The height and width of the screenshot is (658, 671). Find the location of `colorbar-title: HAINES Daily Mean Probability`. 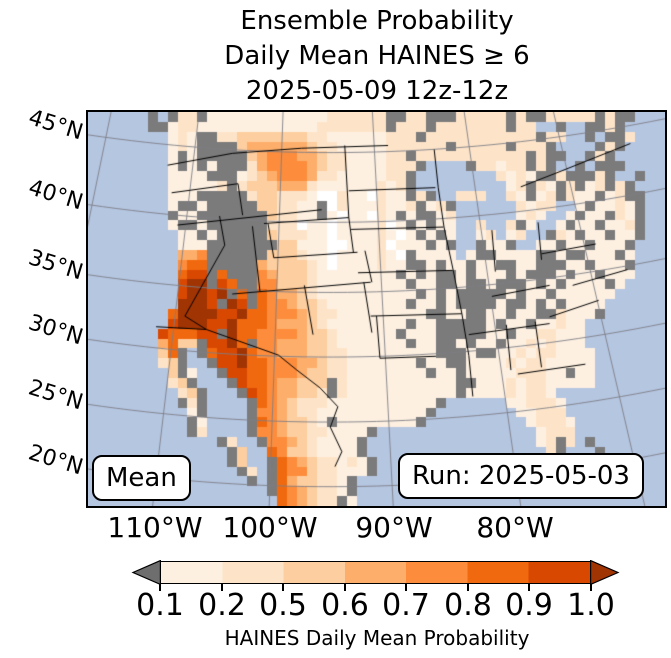

colorbar-title: HAINES Daily Mean Probability is located at coordinates (377, 638).